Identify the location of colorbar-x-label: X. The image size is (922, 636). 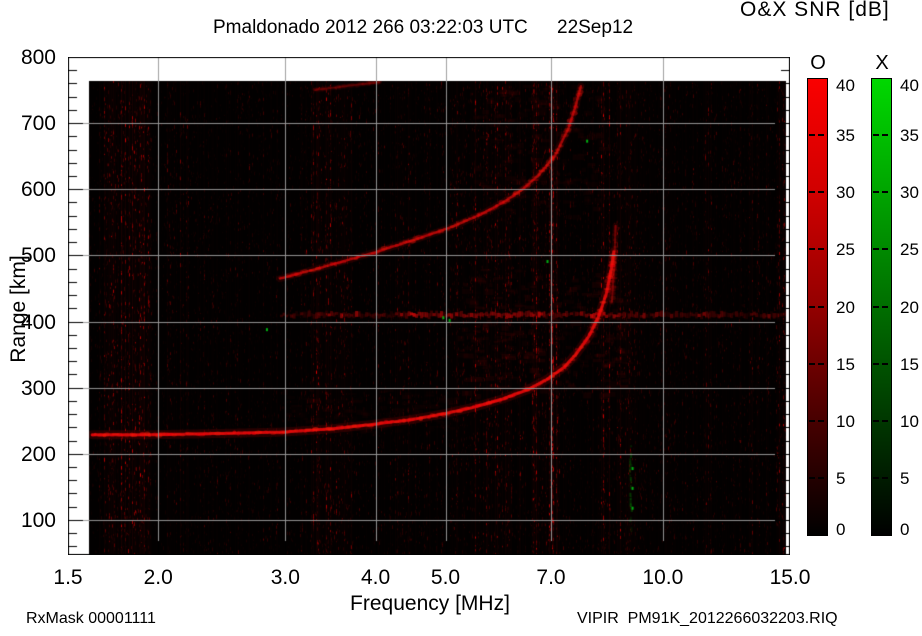
(882, 63).